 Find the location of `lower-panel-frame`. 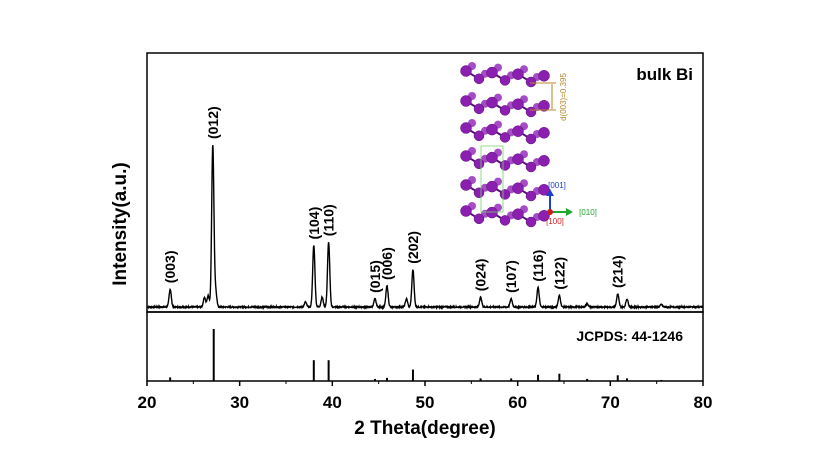

lower-panel-frame is located at coordinates (425, 346).